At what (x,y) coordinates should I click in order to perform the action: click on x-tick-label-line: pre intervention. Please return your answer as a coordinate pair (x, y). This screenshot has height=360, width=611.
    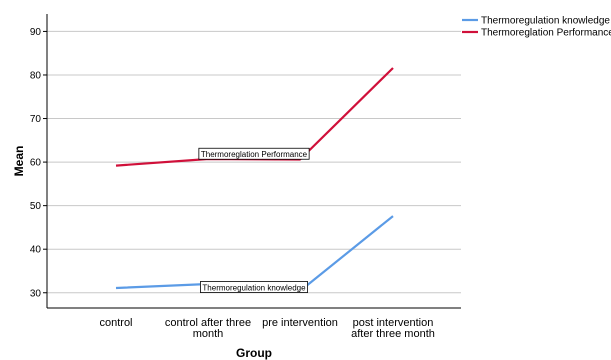
    Looking at the image, I should click on (300, 323).